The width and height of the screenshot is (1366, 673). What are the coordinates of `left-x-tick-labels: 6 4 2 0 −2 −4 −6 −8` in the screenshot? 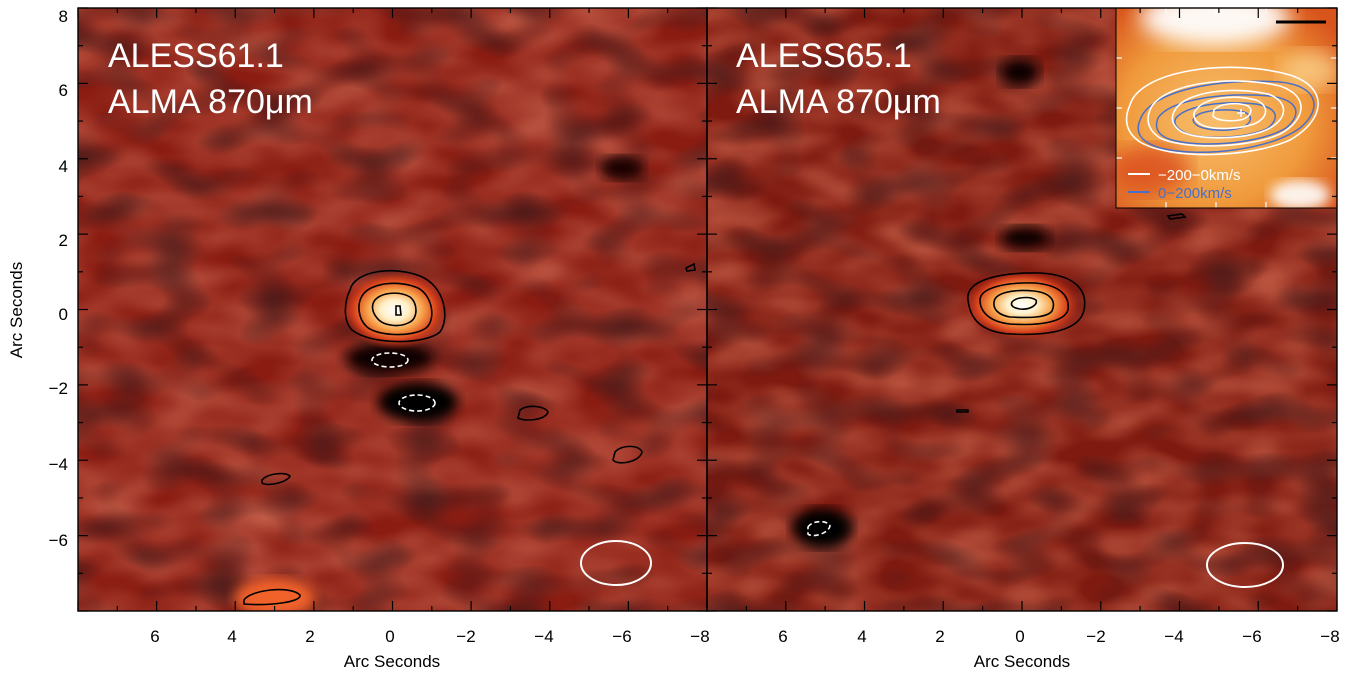 It's located at (429, 636).